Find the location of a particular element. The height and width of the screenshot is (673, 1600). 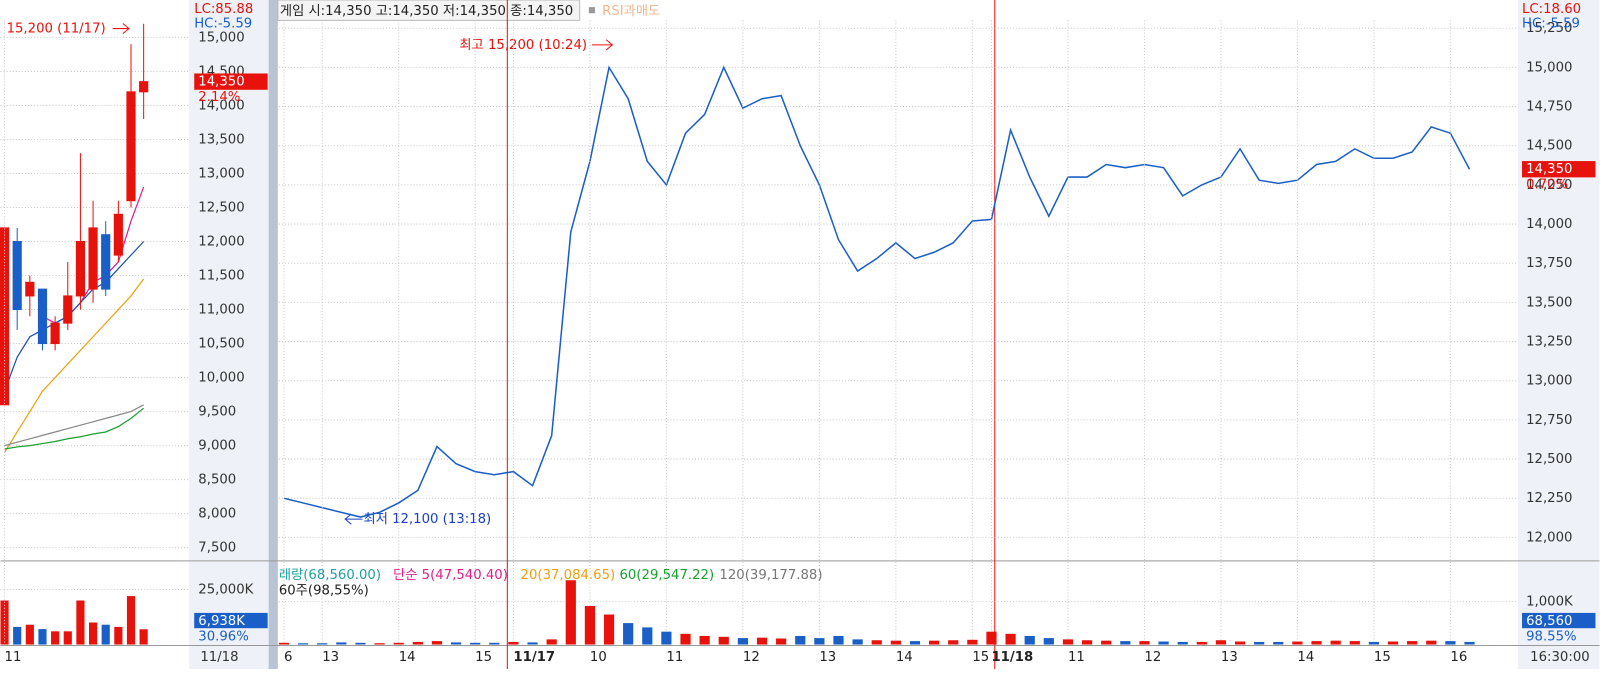

x-tick-label: 6 is located at coordinates (288, 657).